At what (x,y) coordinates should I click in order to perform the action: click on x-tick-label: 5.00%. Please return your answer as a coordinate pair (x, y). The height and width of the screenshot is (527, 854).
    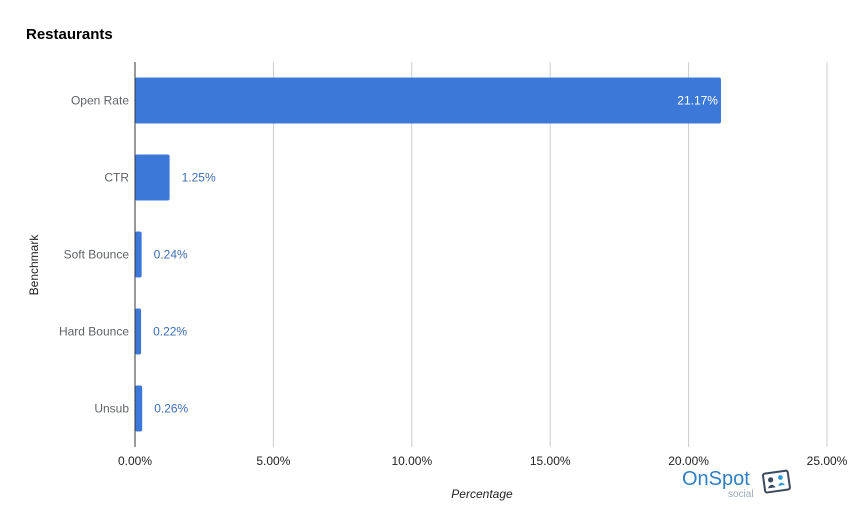
    Looking at the image, I should click on (273, 461).